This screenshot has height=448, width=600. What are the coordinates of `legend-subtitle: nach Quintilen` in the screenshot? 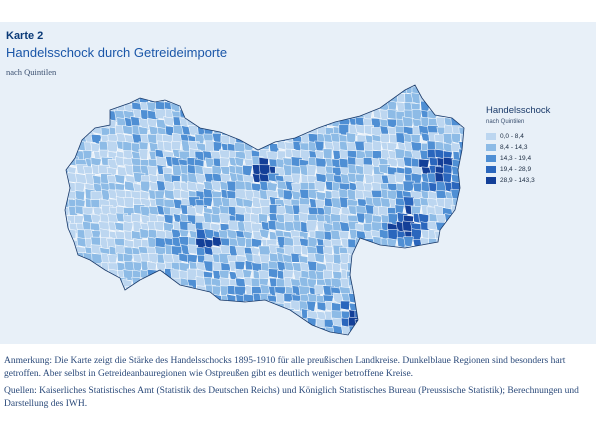 It's located at (505, 122).